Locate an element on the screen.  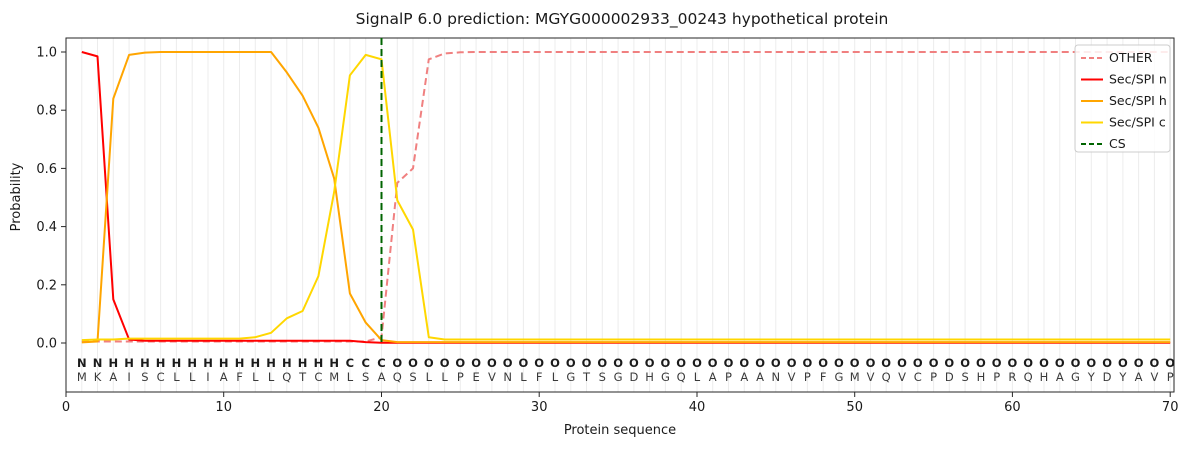
residue-letter: H is located at coordinates (1044, 377).